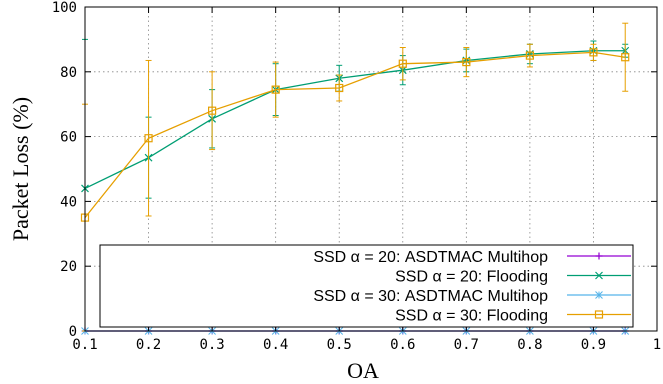  What do you see at coordinates (68, 202) in the screenshot?
I see `y-tick-label: 40` at bounding box center [68, 202].